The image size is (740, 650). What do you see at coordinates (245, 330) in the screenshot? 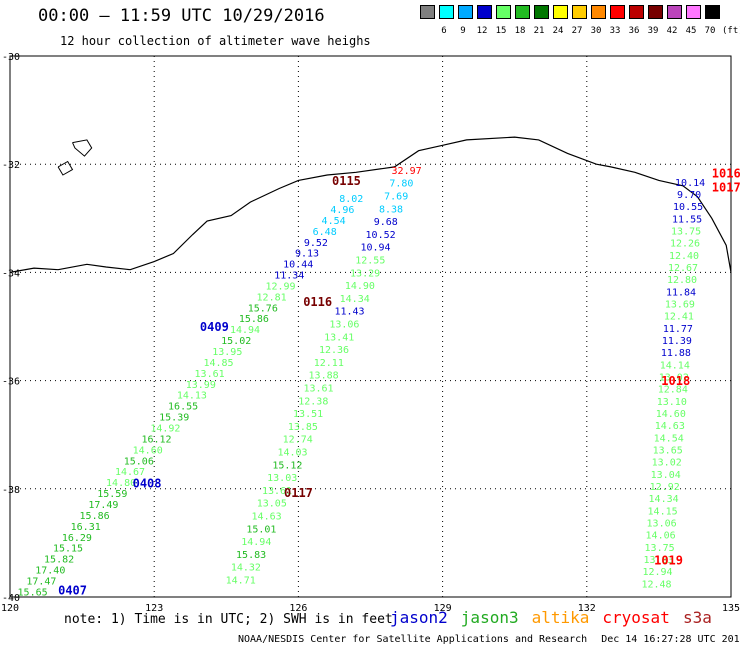
I see `wave-height-value: 14.94` at bounding box center [245, 330].